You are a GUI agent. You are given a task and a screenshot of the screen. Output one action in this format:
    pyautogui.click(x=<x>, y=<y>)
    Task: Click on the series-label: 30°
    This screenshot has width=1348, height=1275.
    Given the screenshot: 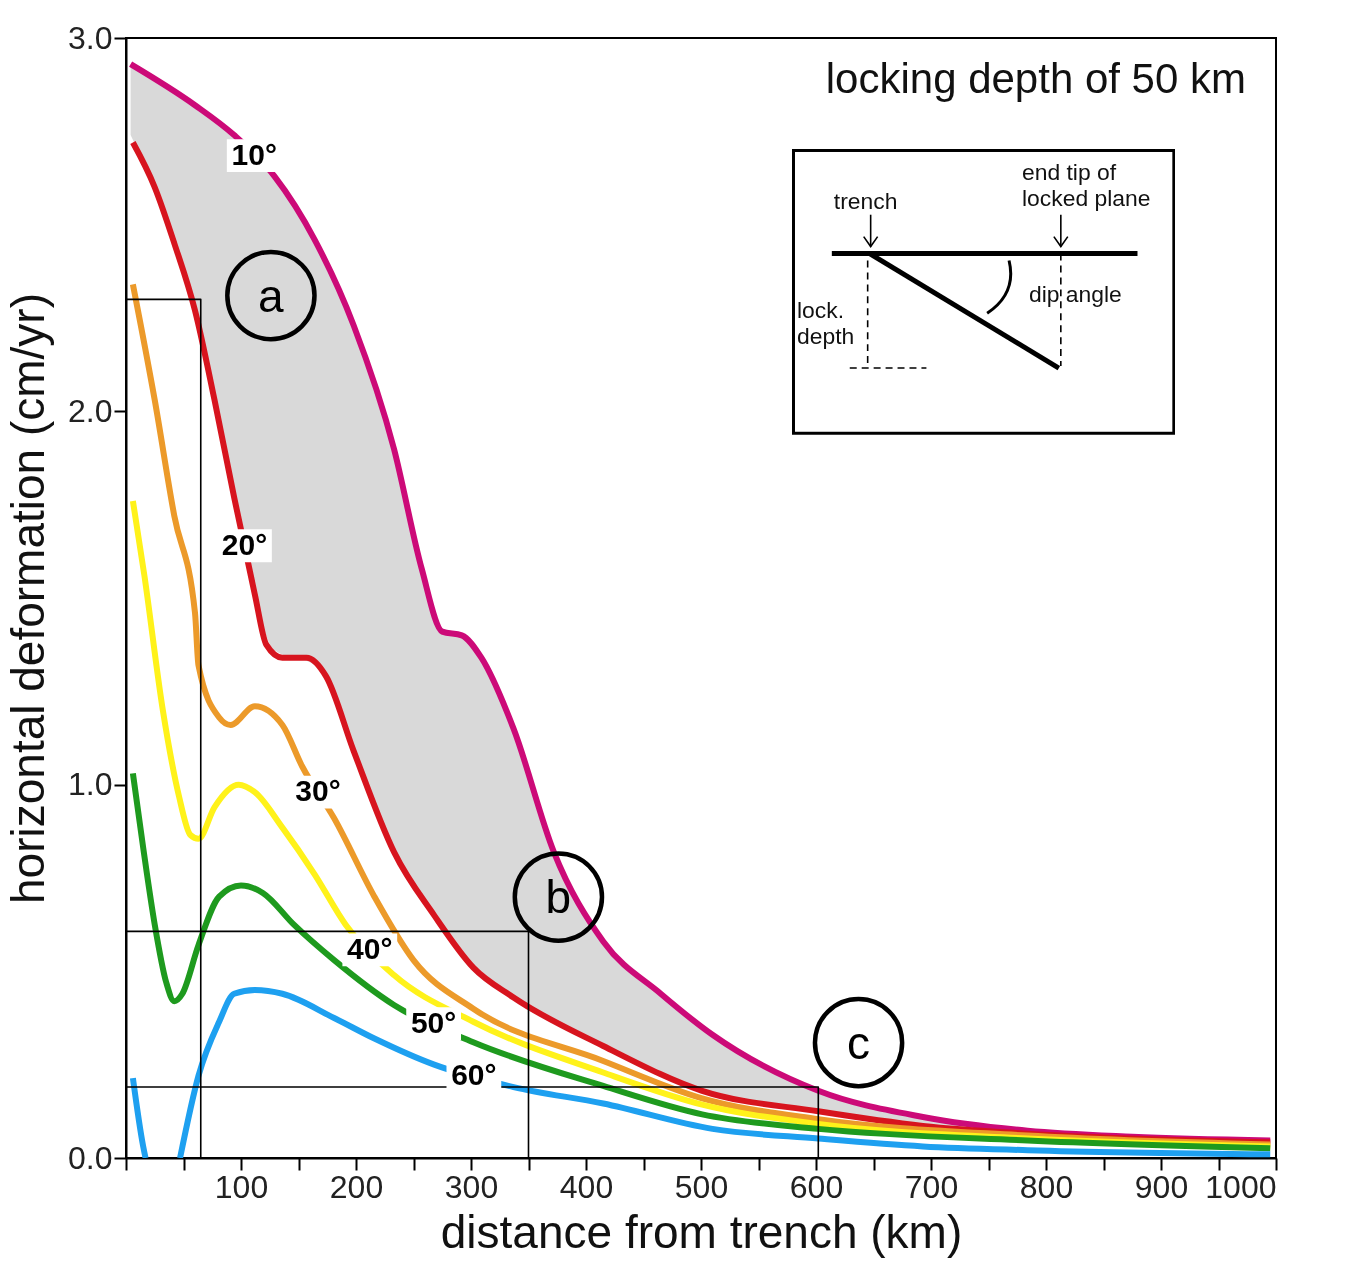 What is the action you would take?
    pyautogui.click(x=318, y=791)
    